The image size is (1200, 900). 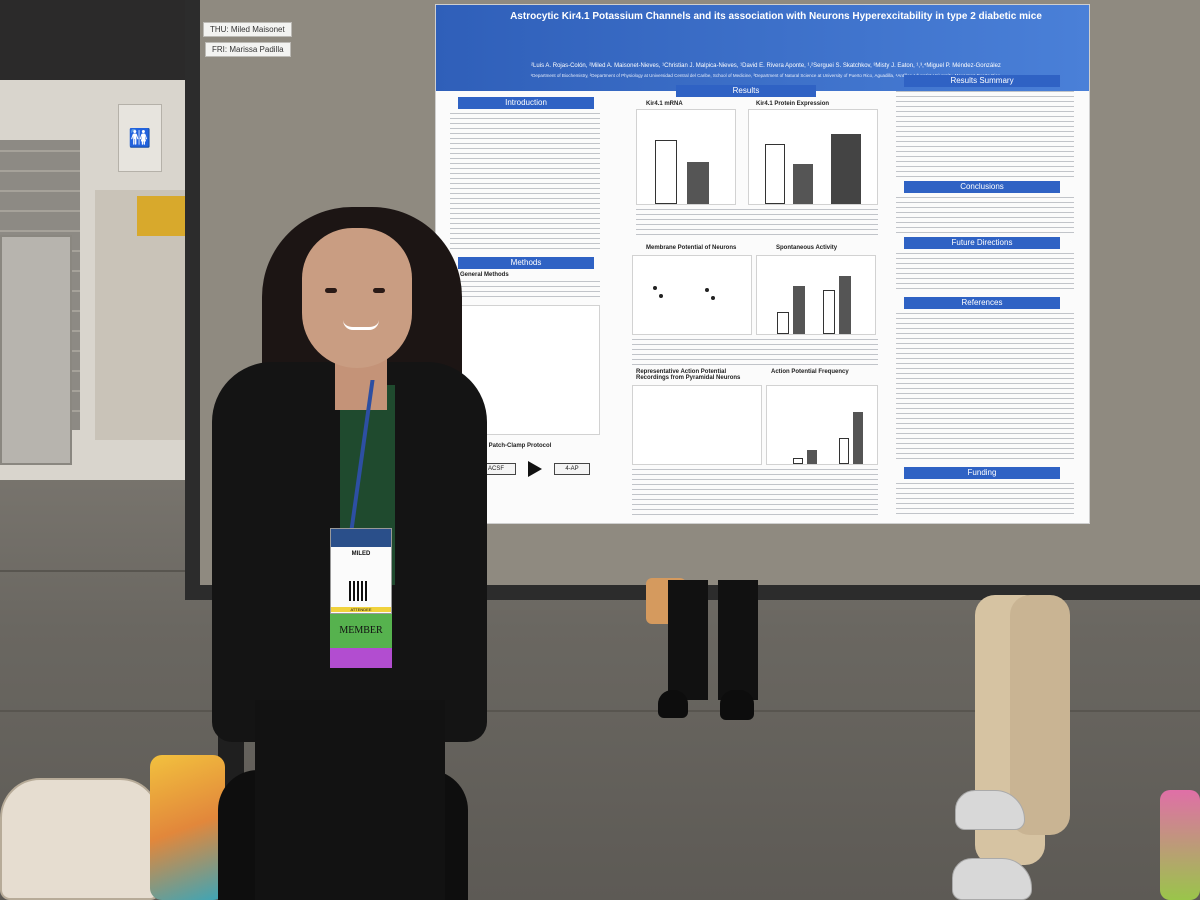 What do you see at coordinates (982, 243) in the screenshot?
I see `future-directions-heading: Future Directions` at bounding box center [982, 243].